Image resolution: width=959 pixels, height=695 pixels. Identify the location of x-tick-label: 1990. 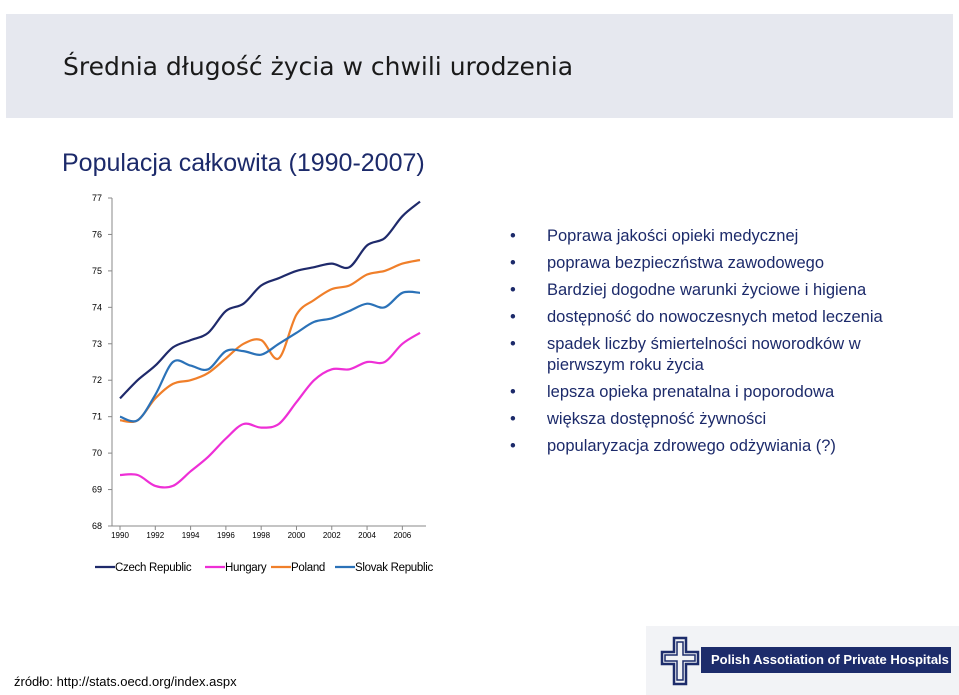
(120, 535).